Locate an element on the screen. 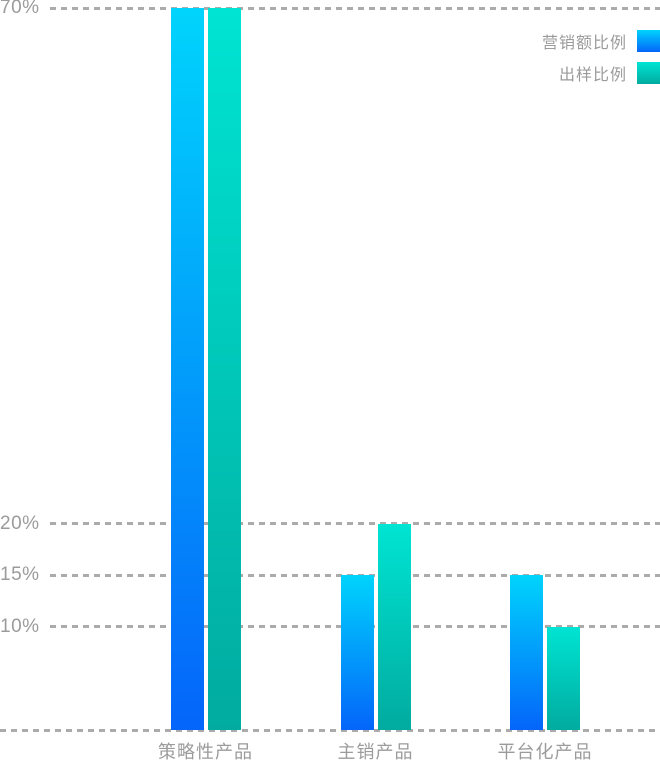  legend-swatch-sales-ratio is located at coordinates (648, 41).